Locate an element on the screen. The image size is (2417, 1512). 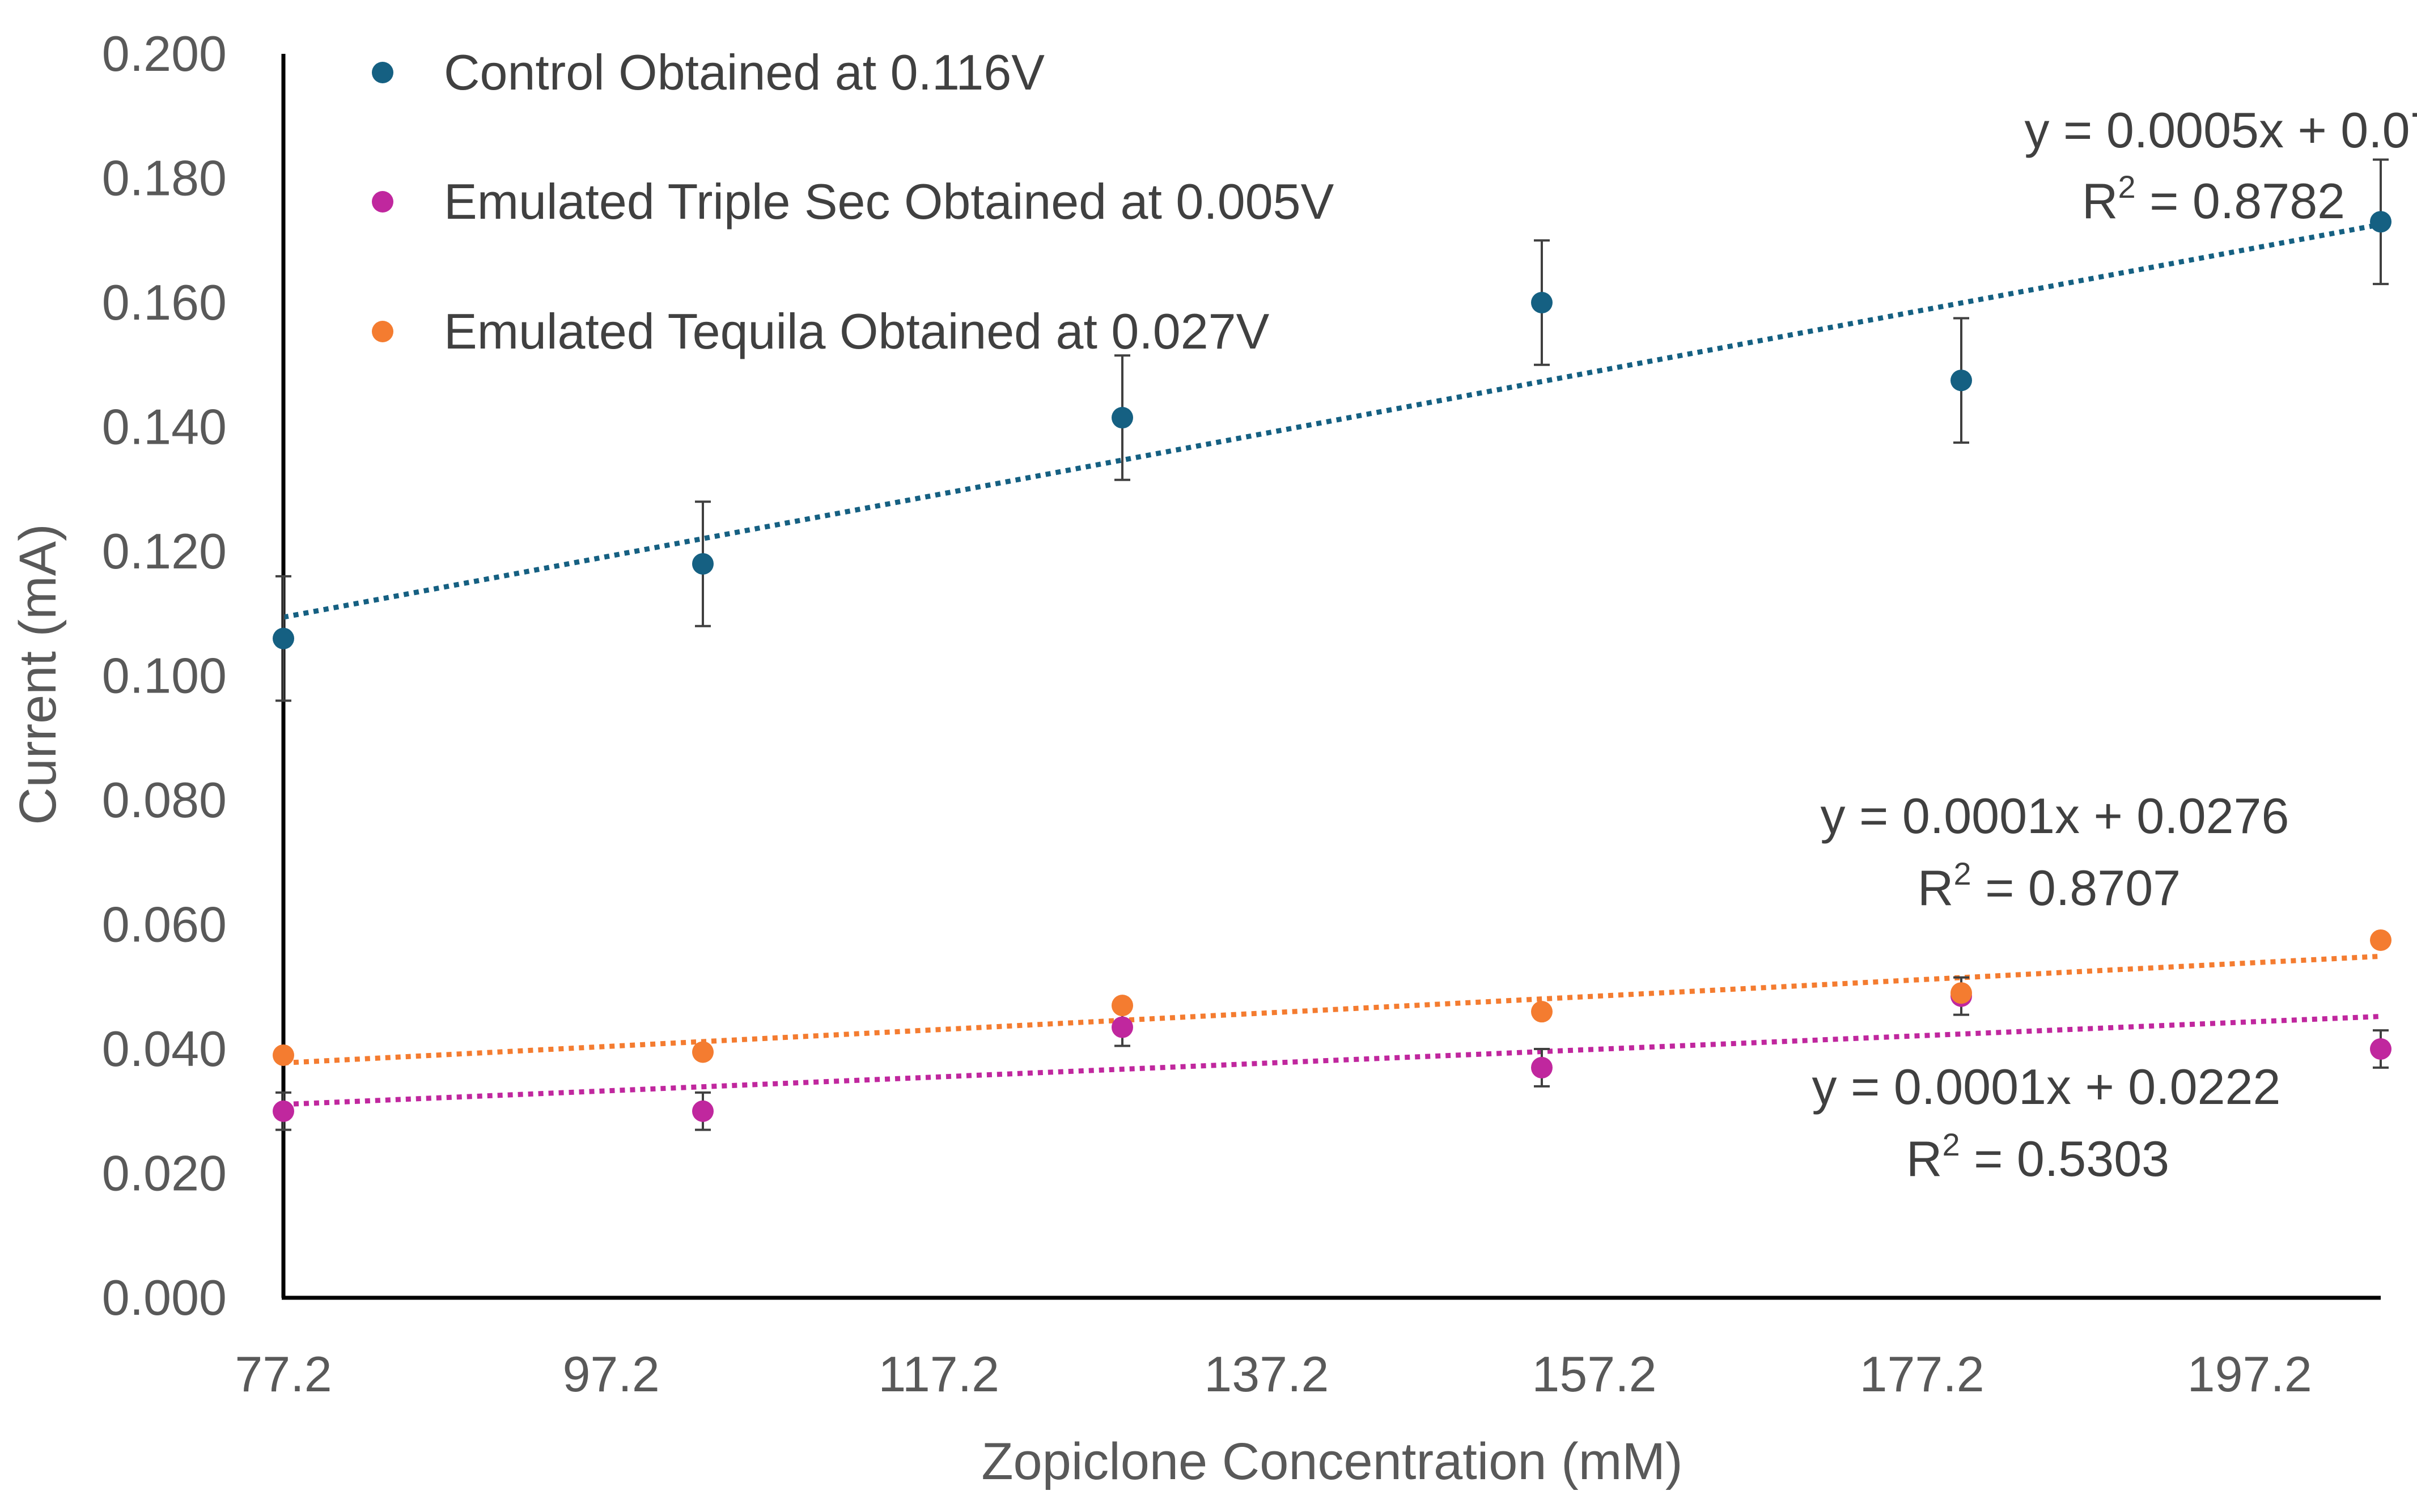
legend-marker-tequila is located at coordinates (382, 332).